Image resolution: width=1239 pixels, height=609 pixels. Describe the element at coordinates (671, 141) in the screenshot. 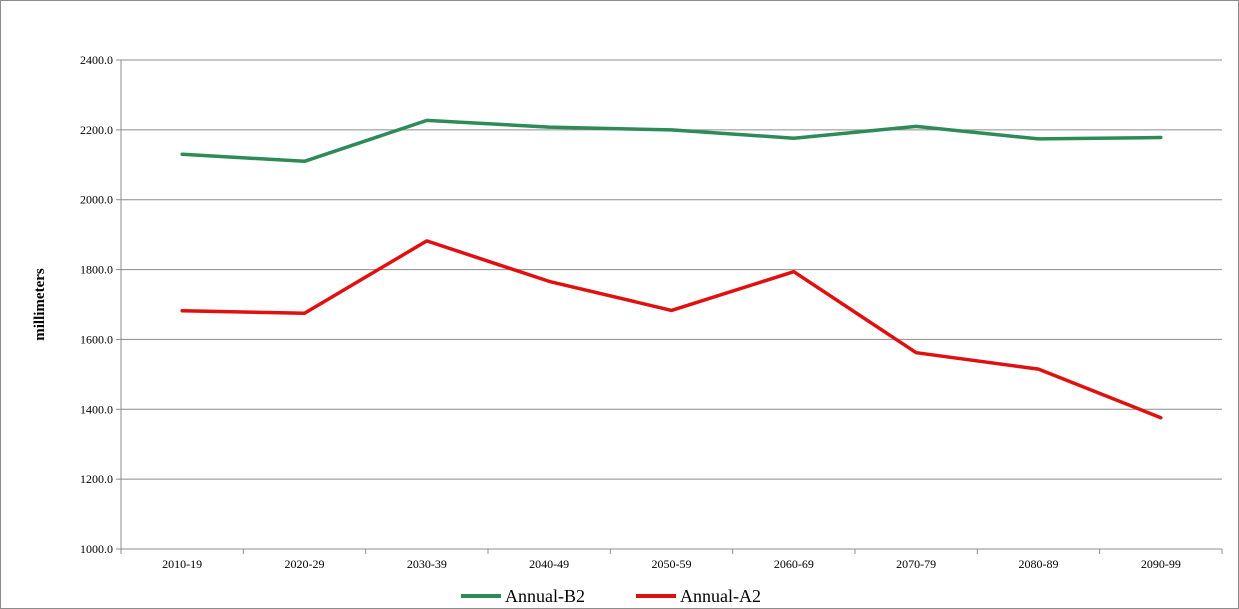

I see `series-line-annual-b2` at that location.